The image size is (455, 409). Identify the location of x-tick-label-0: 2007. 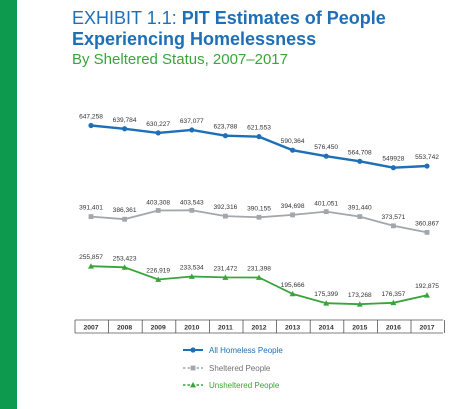
(90, 328).